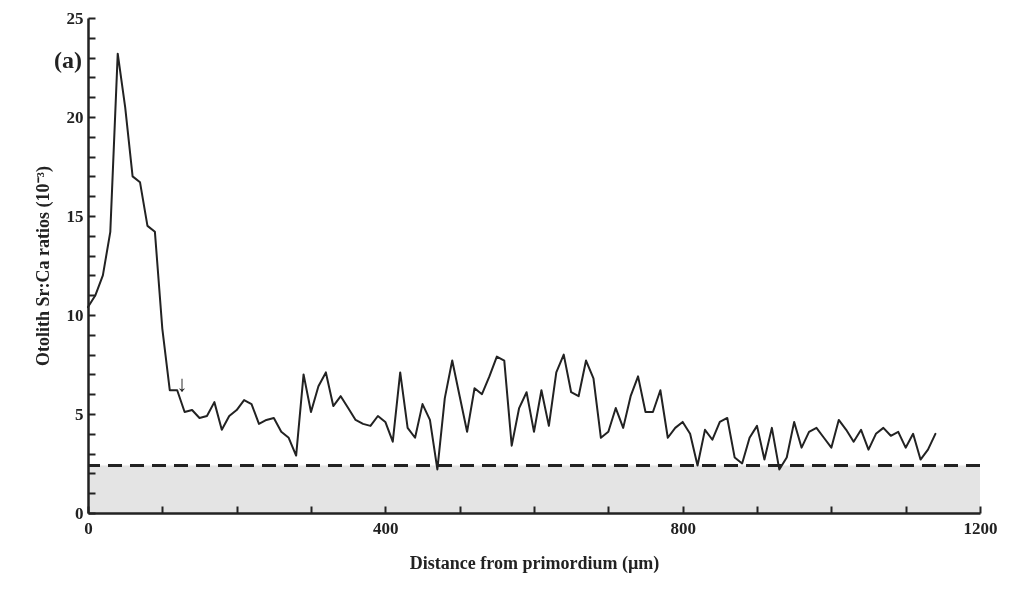 The width and height of the screenshot is (1011, 604). What do you see at coordinates (980, 528) in the screenshot?
I see `x-tick-label: 1200` at bounding box center [980, 528].